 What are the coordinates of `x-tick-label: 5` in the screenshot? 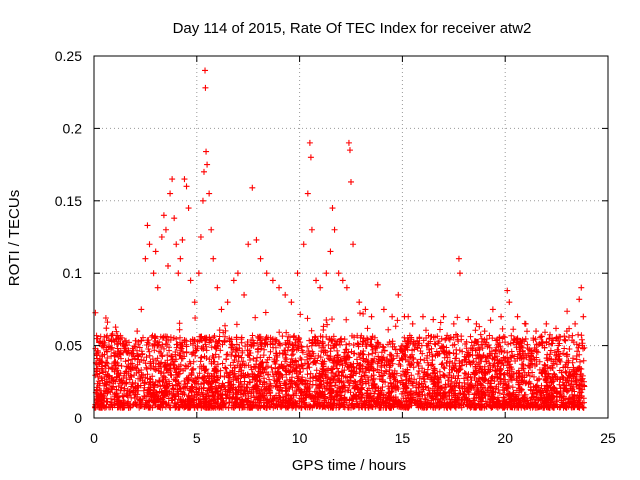 It's located at (197, 438).